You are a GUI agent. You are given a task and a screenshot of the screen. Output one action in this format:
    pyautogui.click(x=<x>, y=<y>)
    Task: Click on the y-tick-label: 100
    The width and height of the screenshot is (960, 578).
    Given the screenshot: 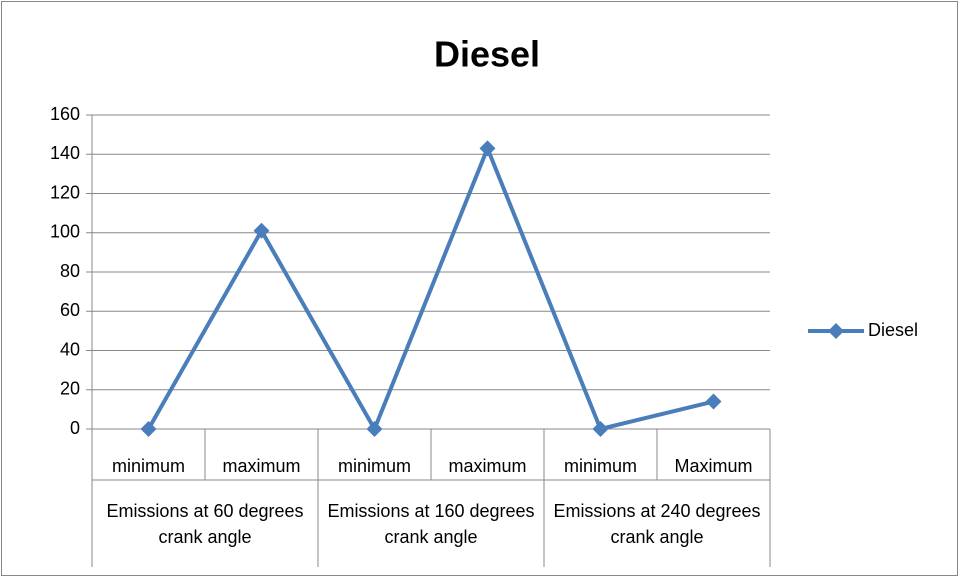 What is the action you would take?
    pyautogui.click(x=65, y=232)
    